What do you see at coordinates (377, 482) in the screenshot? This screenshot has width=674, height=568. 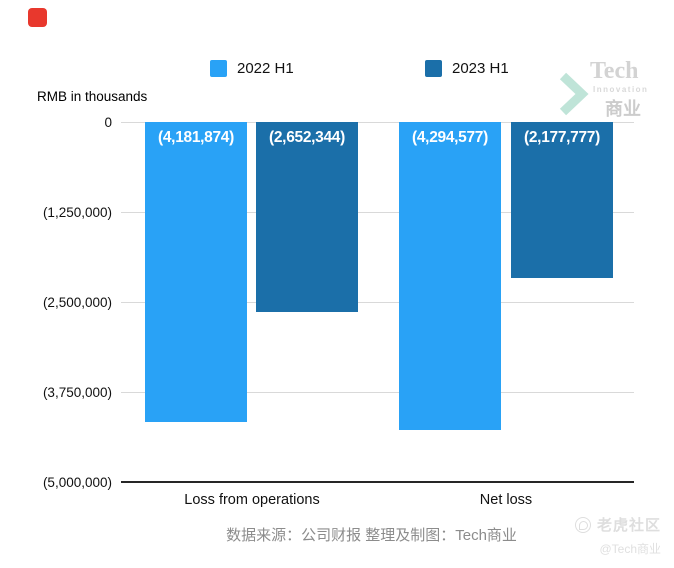 I see `x-axis-line` at bounding box center [377, 482].